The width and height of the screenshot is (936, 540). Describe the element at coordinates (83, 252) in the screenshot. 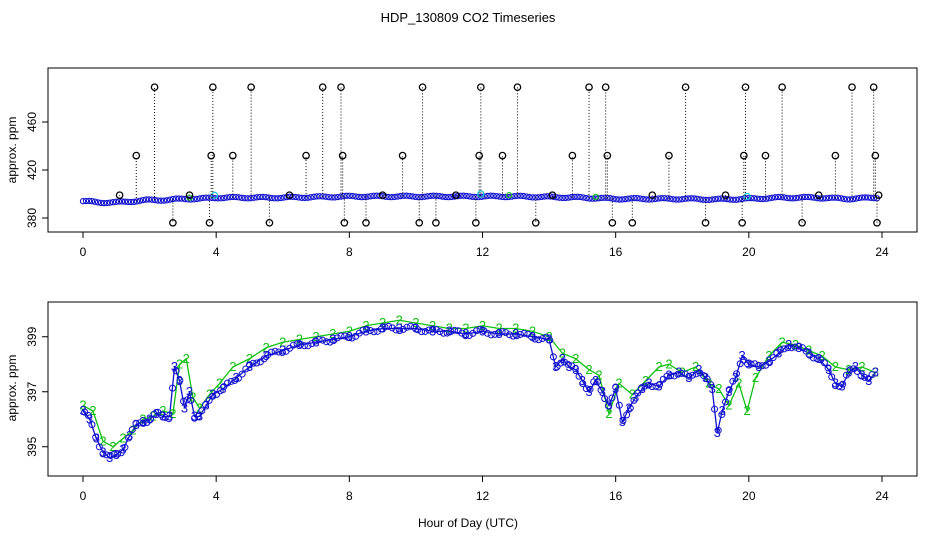

I see `top-x-tick-label: 0` at that location.